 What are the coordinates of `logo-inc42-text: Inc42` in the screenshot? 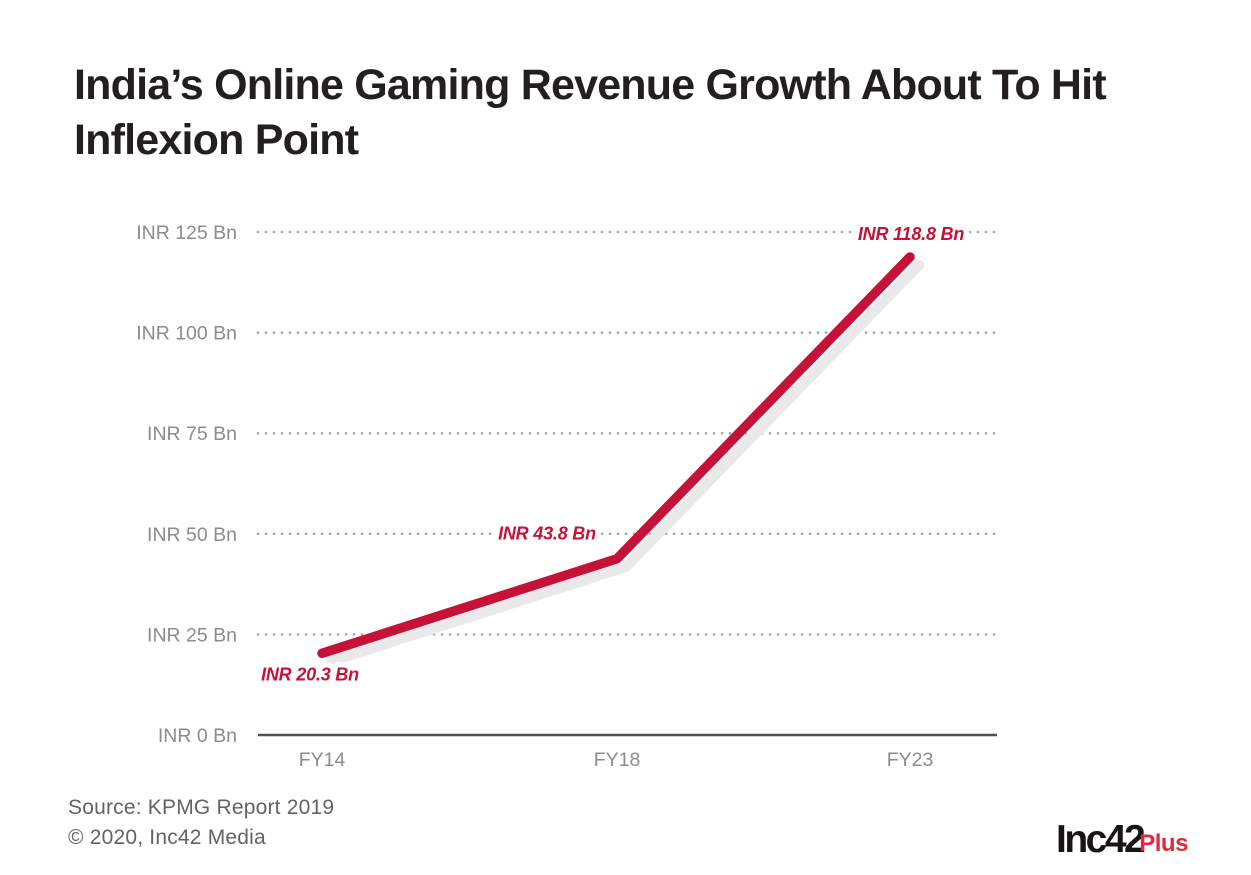 It's located at (1101, 839).